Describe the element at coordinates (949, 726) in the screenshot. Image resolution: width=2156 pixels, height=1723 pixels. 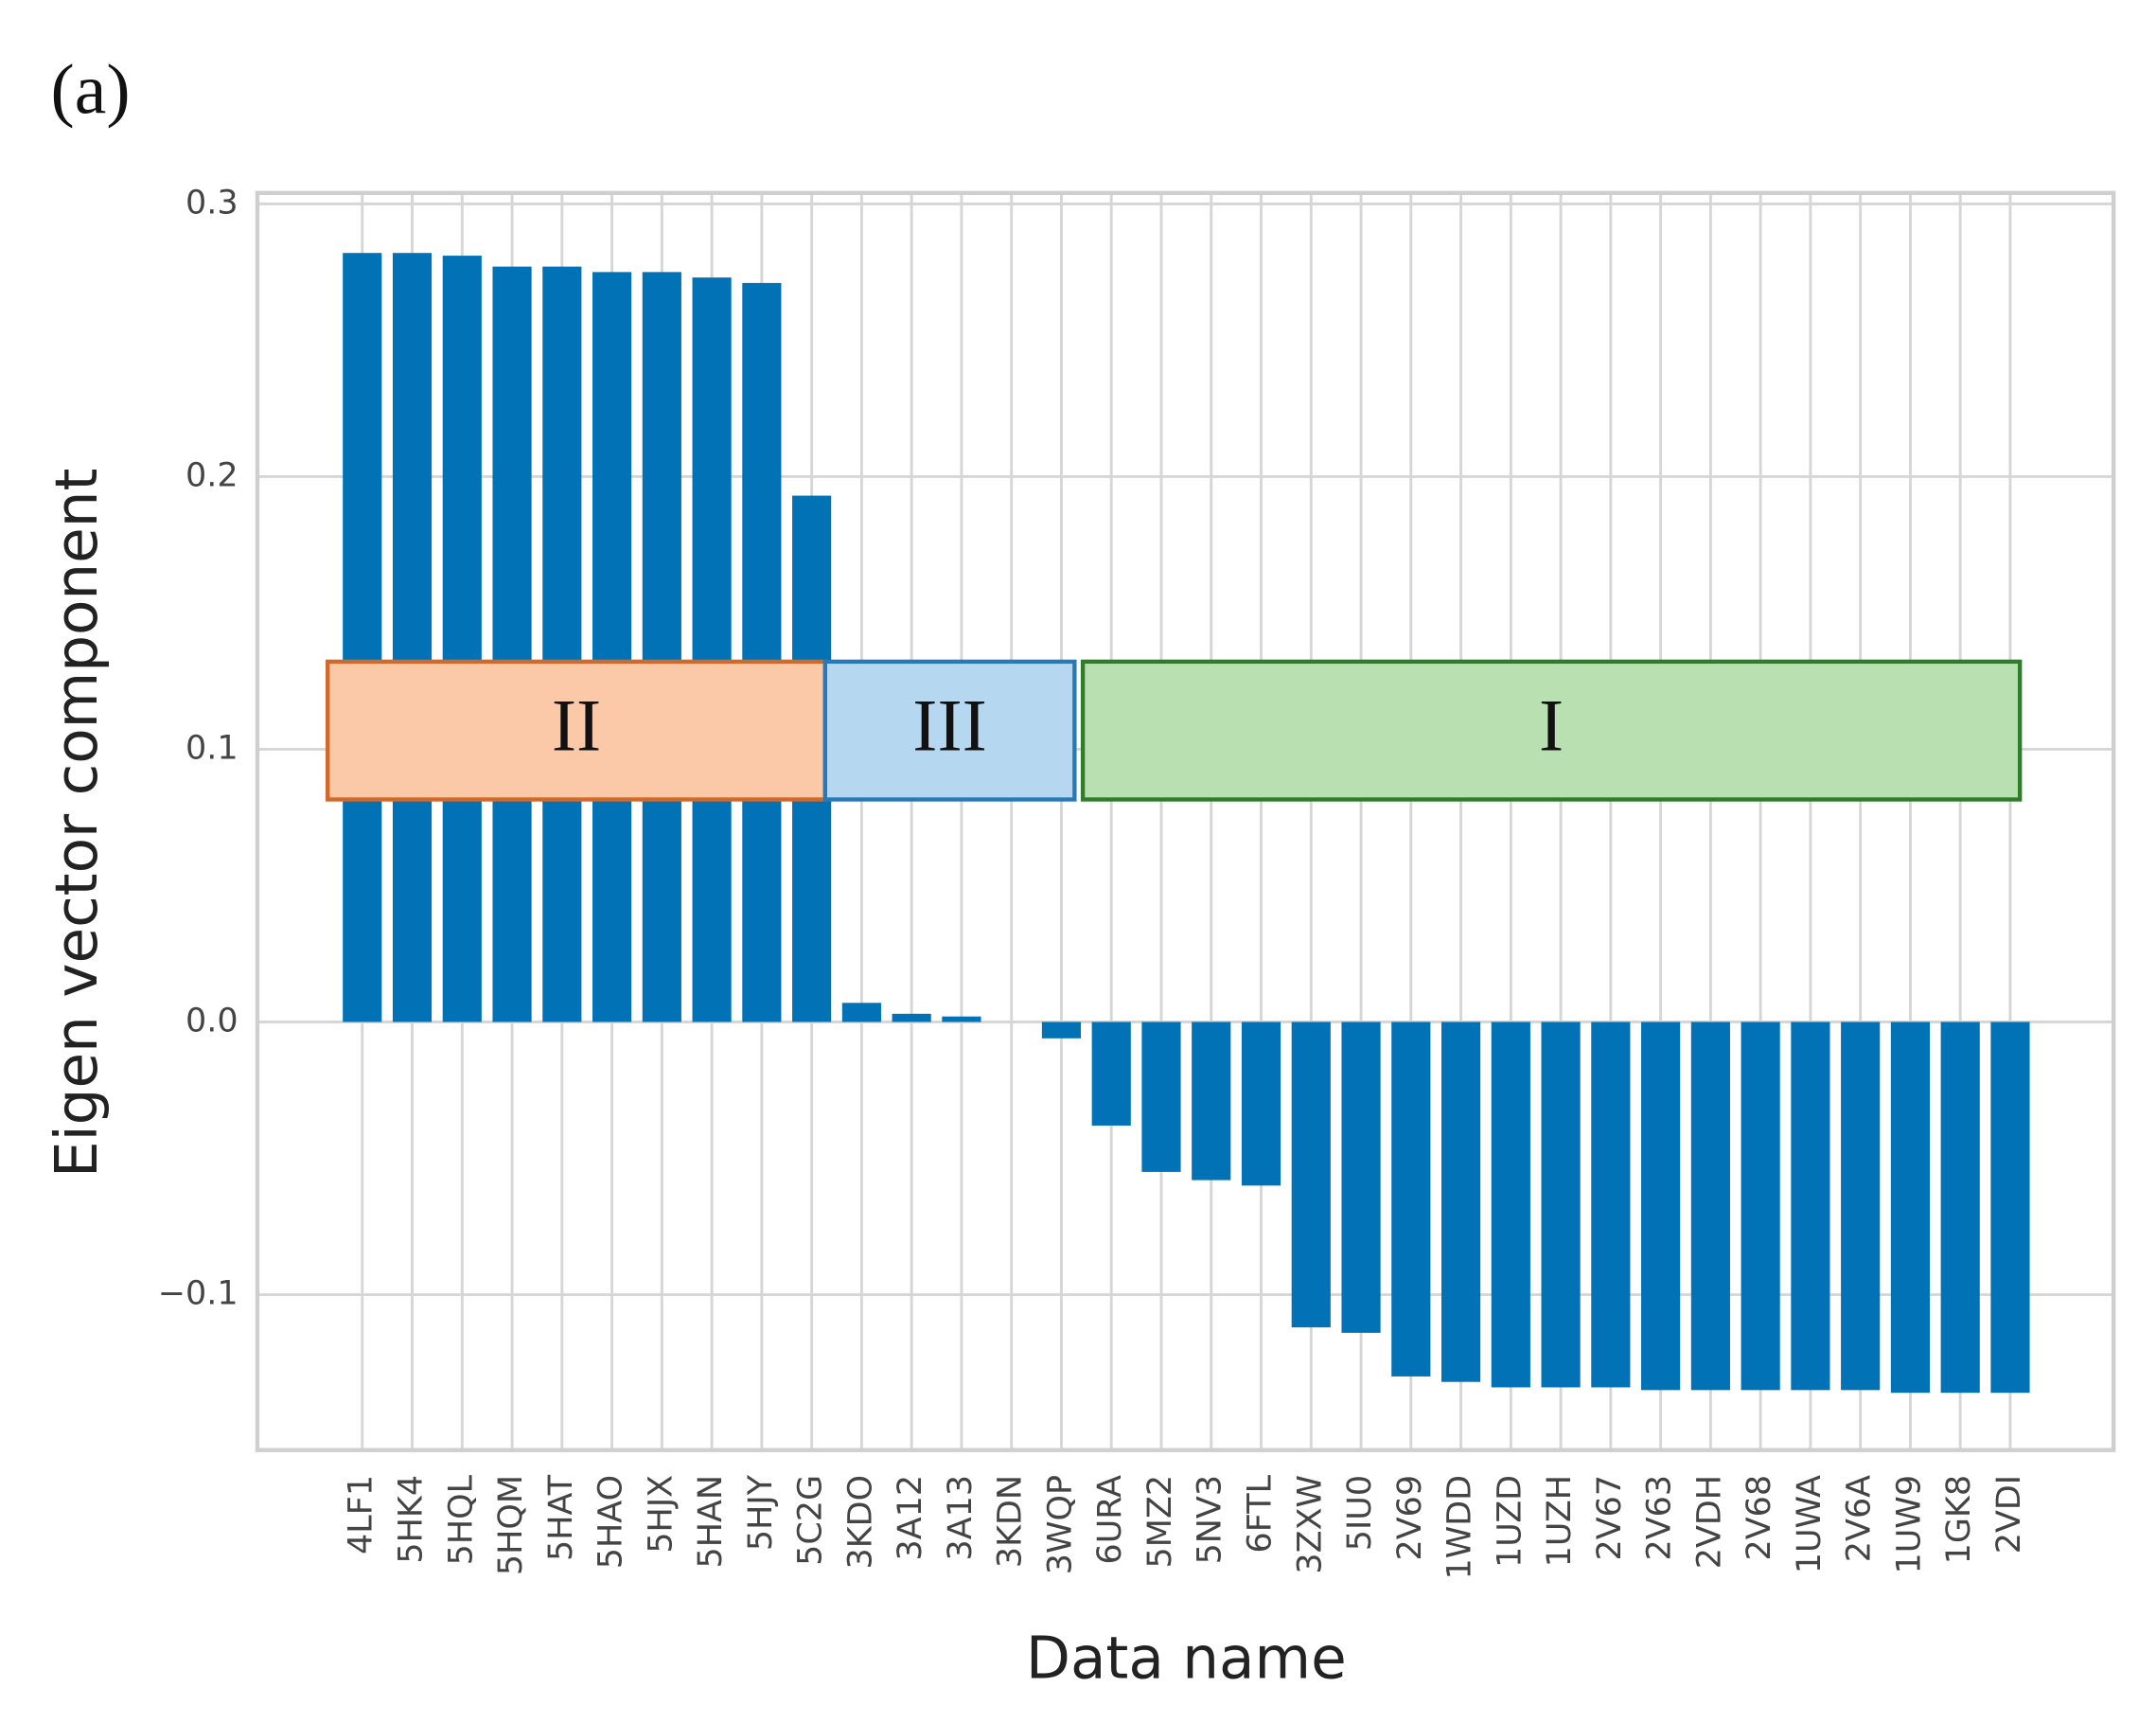
I see `group-label: III` at that location.